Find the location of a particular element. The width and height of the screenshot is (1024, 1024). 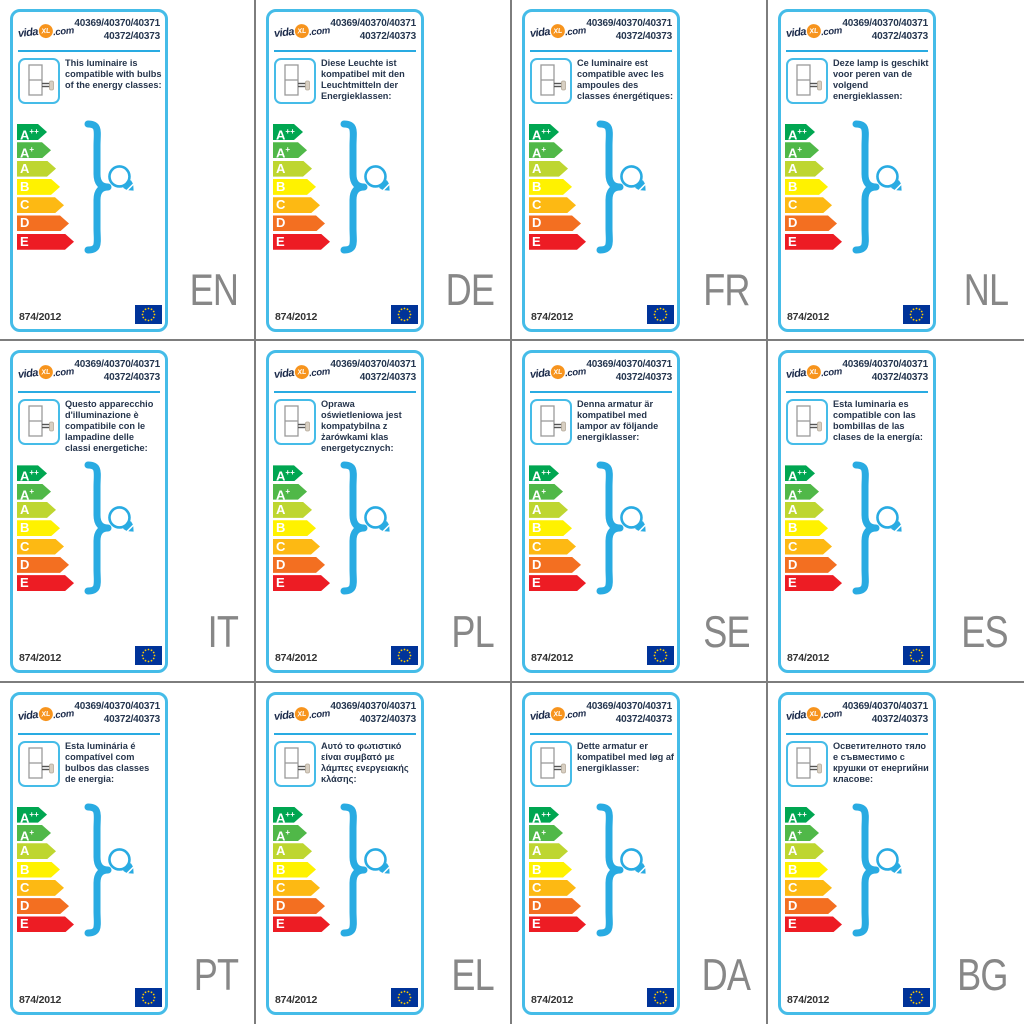

logo-text-vida: vida is located at coordinates (796, 32).